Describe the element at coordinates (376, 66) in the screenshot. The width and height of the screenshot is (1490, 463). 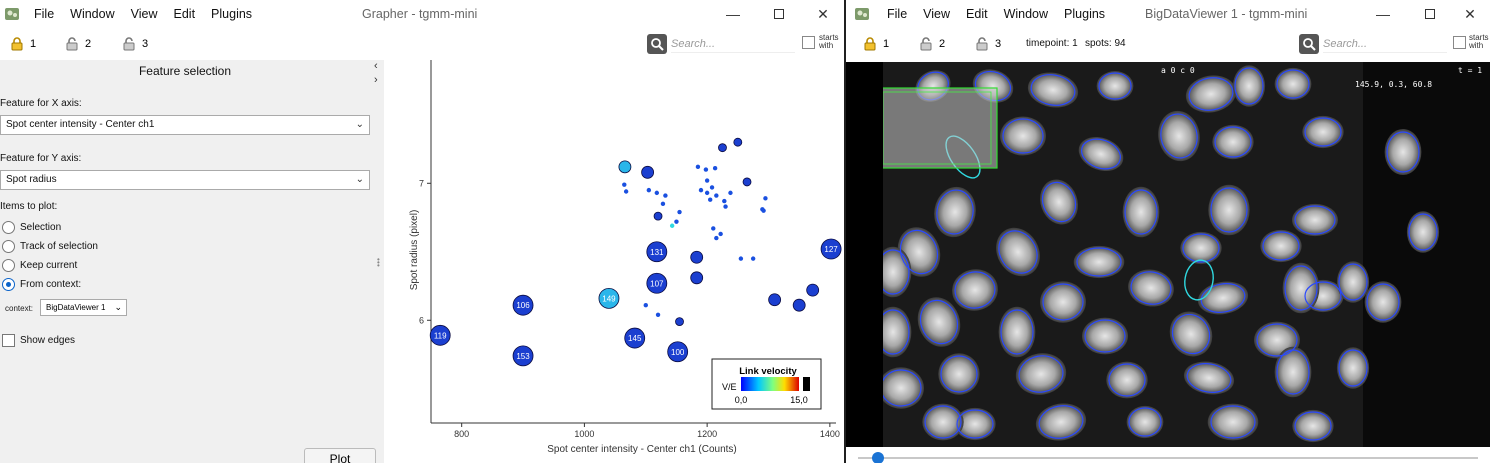
I see `collapse-left-icon: ‹` at that location.